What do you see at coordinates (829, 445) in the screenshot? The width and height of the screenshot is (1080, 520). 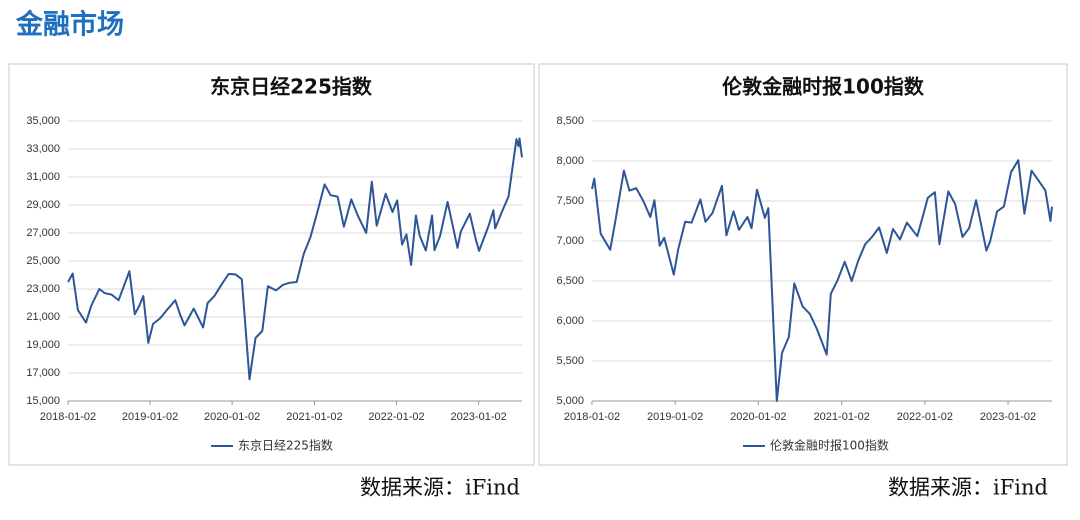 I see `legend-label: 伦敦金融时报100指数` at bounding box center [829, 445].